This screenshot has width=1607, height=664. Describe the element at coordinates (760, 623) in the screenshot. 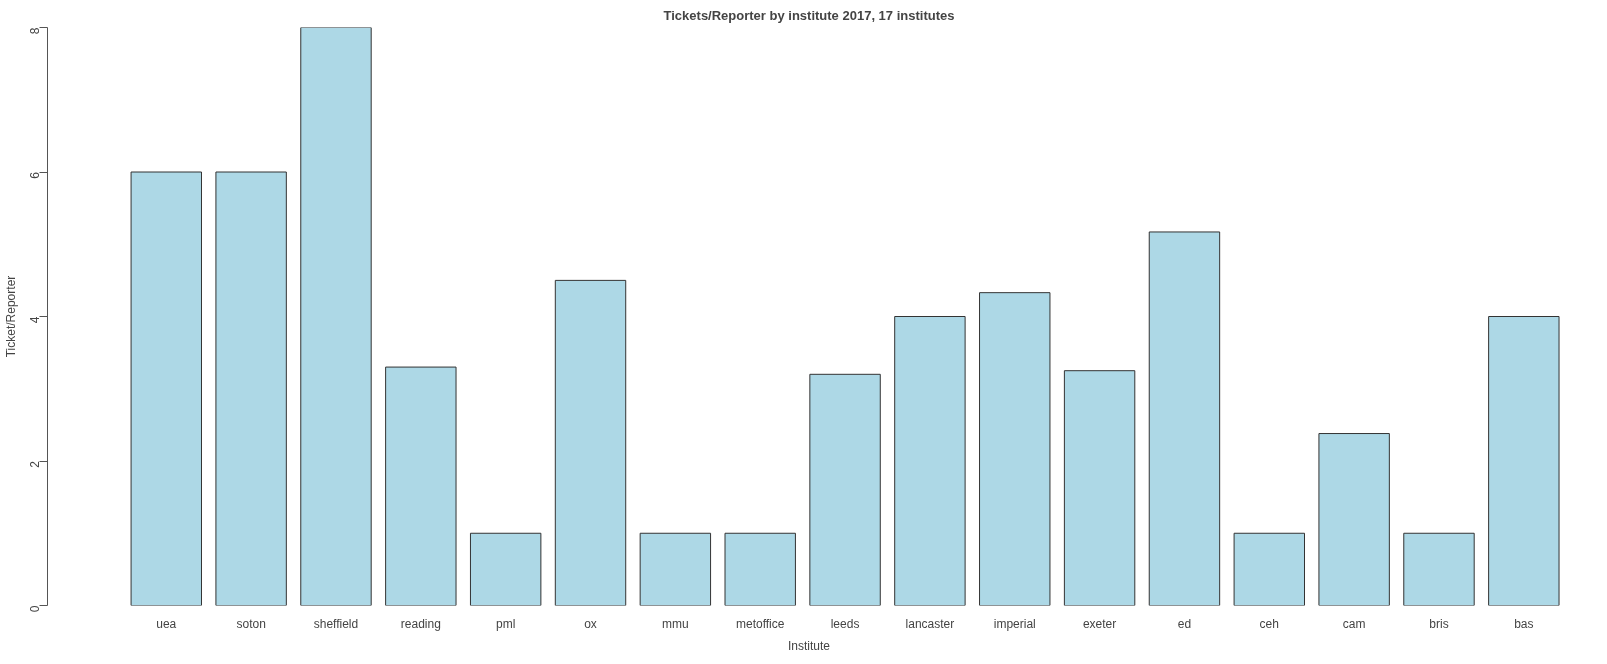

I see `x-tick-label: metoffice` at that location.